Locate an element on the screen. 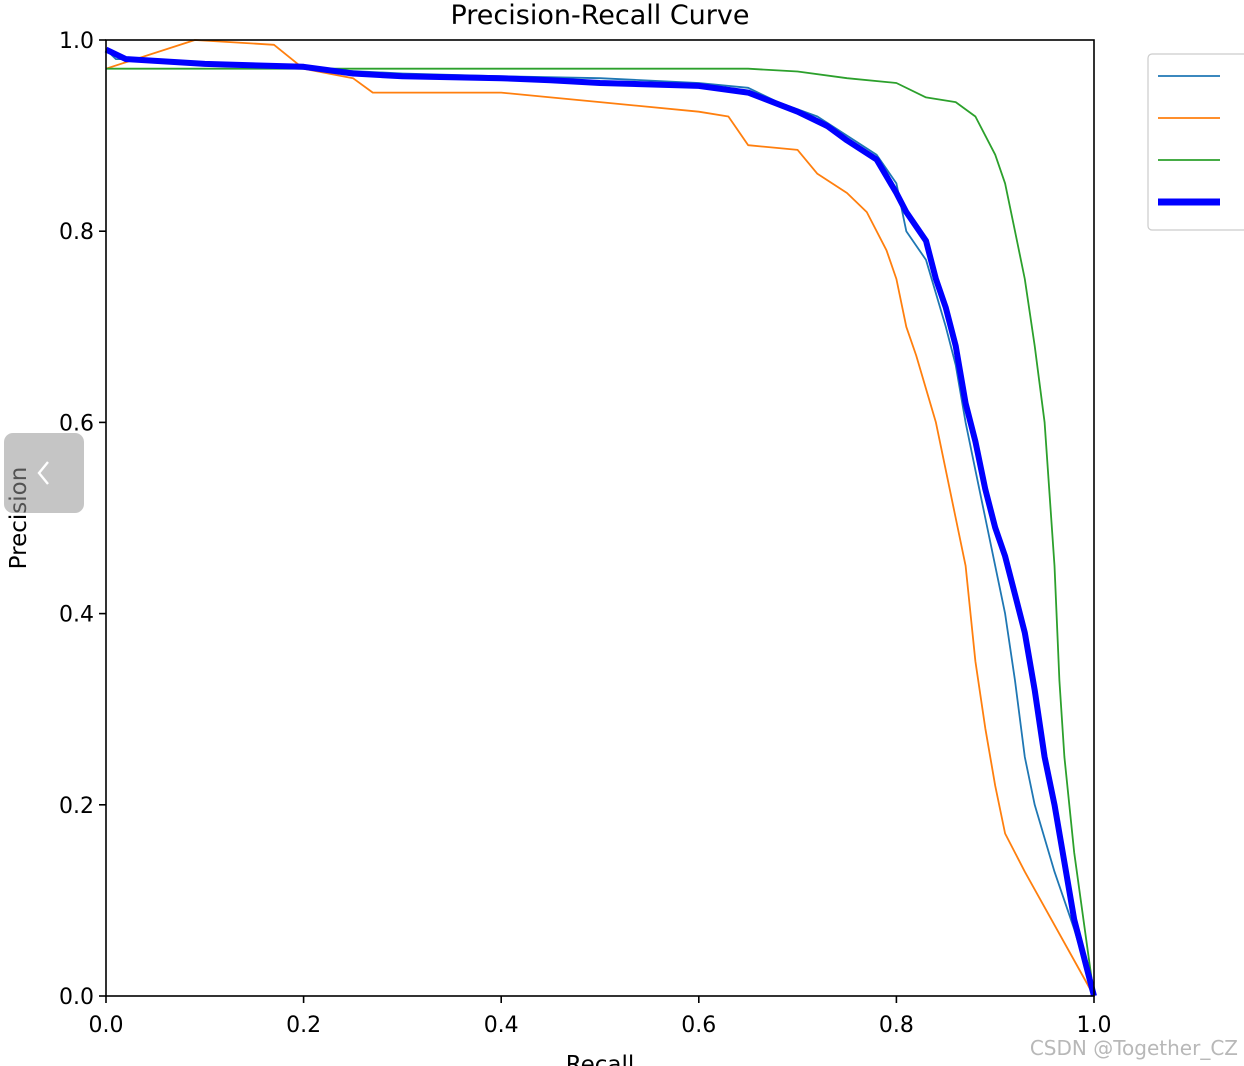 Image resolution: width=1244 pixels, height=1066 pixels. y-tick-label: 0.6 is located at coordinates (76, 423).